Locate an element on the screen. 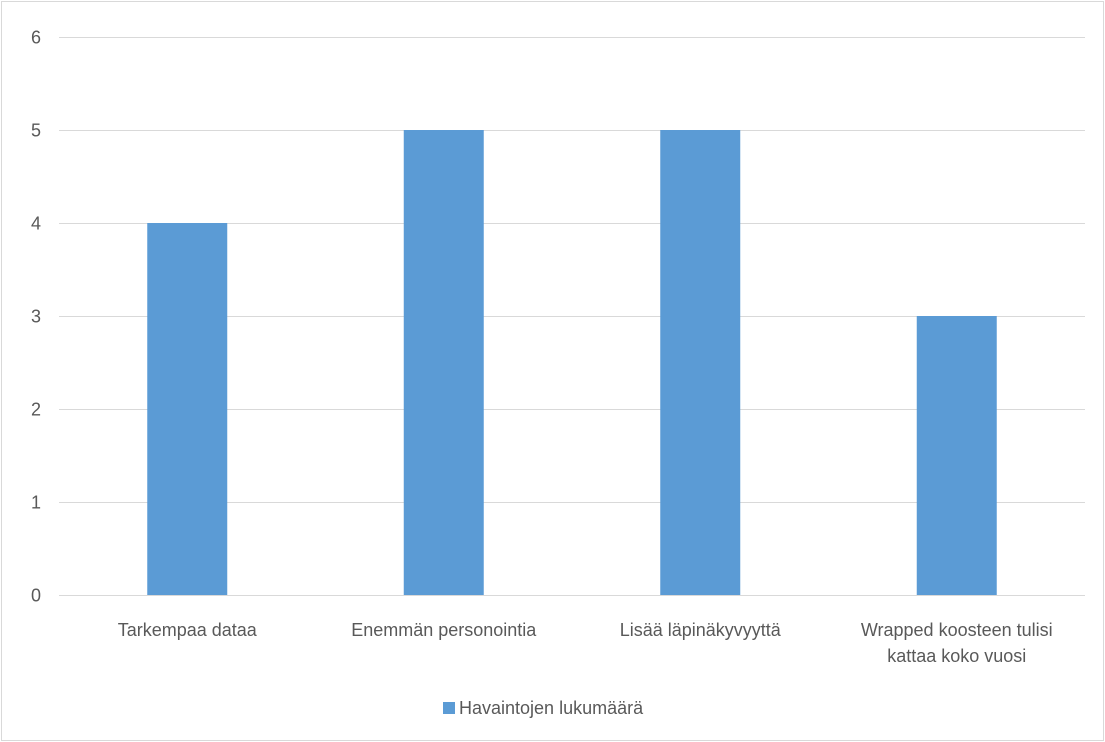 The image size is (1105, 742). x-tick-label: Lisää läpinäkyvyyttä is located at coordinates (701, 630).